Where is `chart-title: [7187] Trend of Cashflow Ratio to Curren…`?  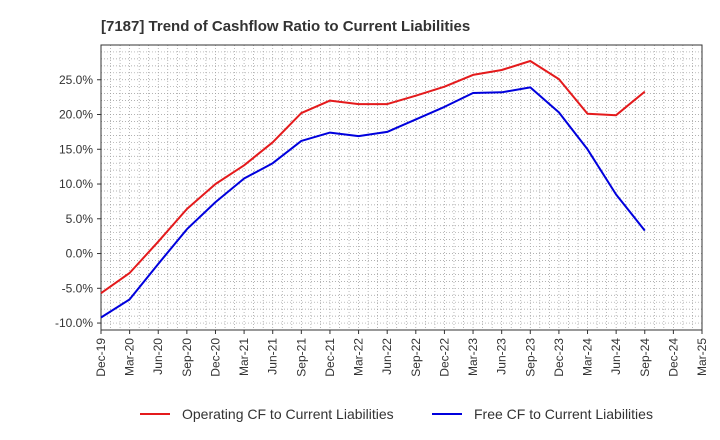
chart-title: [7187] Trend of Cashflow Ratio to Curren… is located at coordinates (285, 26).